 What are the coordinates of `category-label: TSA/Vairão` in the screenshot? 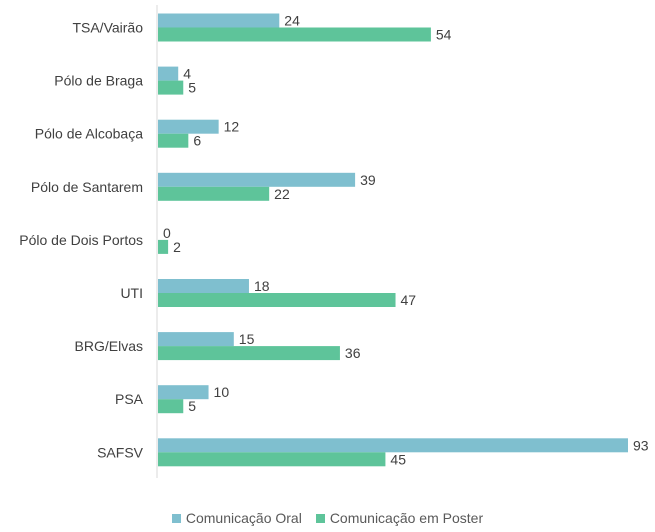 It's located at (107, 28).